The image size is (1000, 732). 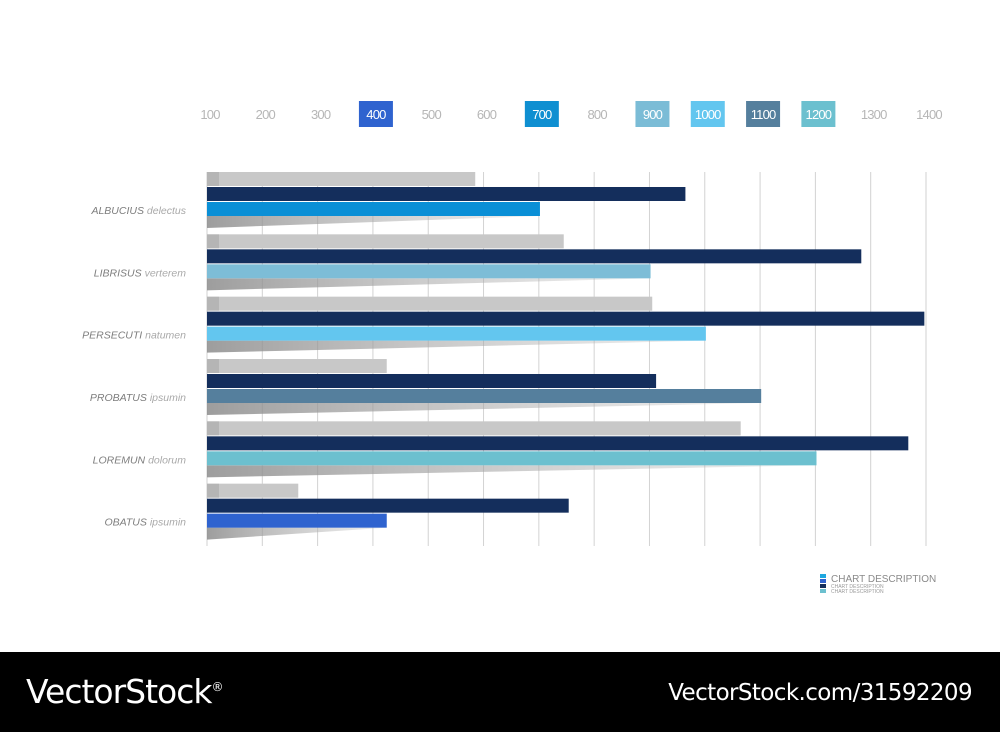 I want to click on category-label-main: PROBATUS, so click(x=120, y=398).